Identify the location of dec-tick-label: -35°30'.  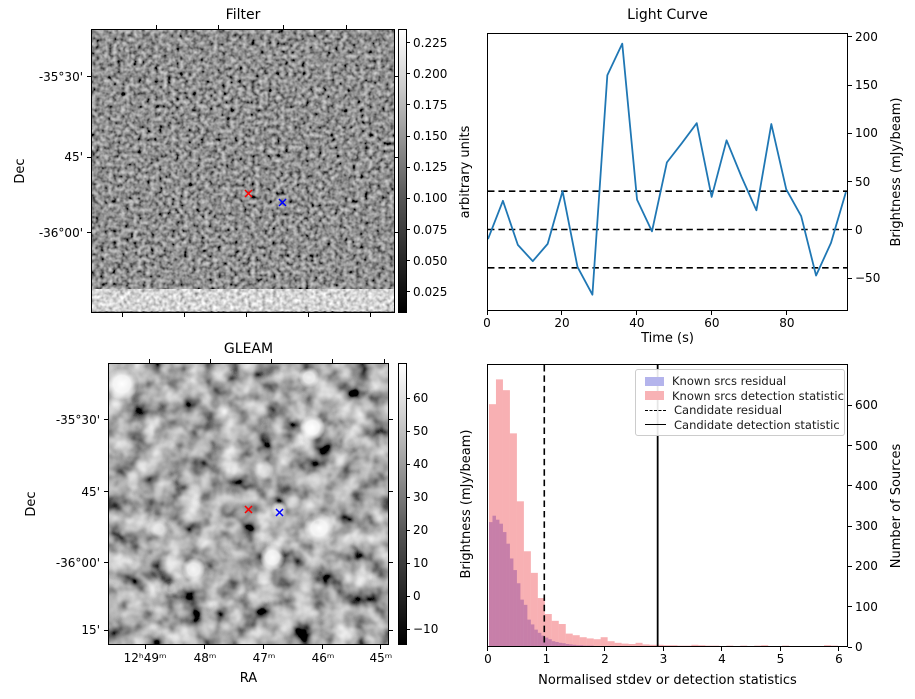
(77, 419).